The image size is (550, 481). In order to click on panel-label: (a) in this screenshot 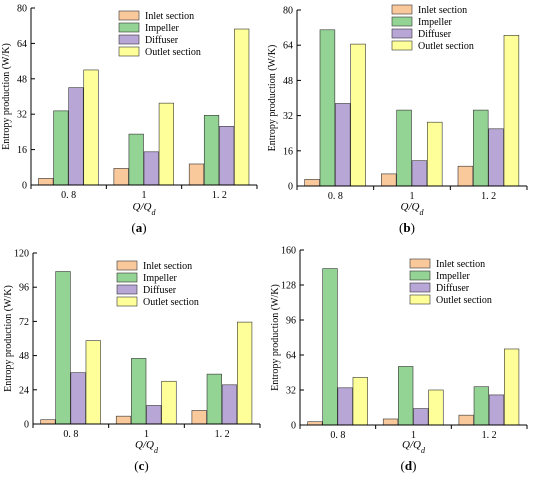, I will do `click(138, 227)`.